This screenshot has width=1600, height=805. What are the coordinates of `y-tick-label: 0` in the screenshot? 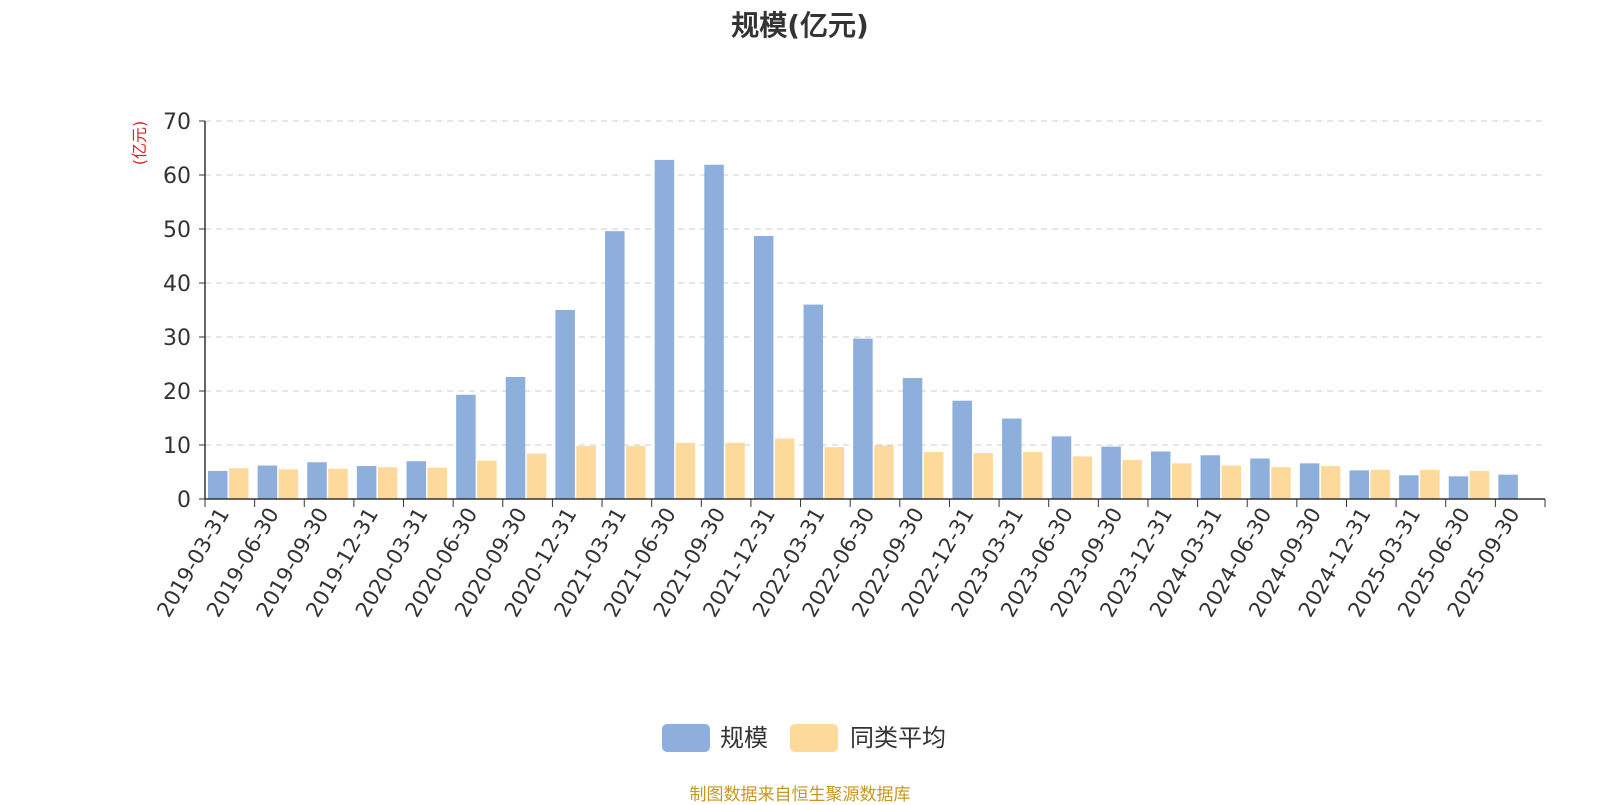 It's located at (184, 500).